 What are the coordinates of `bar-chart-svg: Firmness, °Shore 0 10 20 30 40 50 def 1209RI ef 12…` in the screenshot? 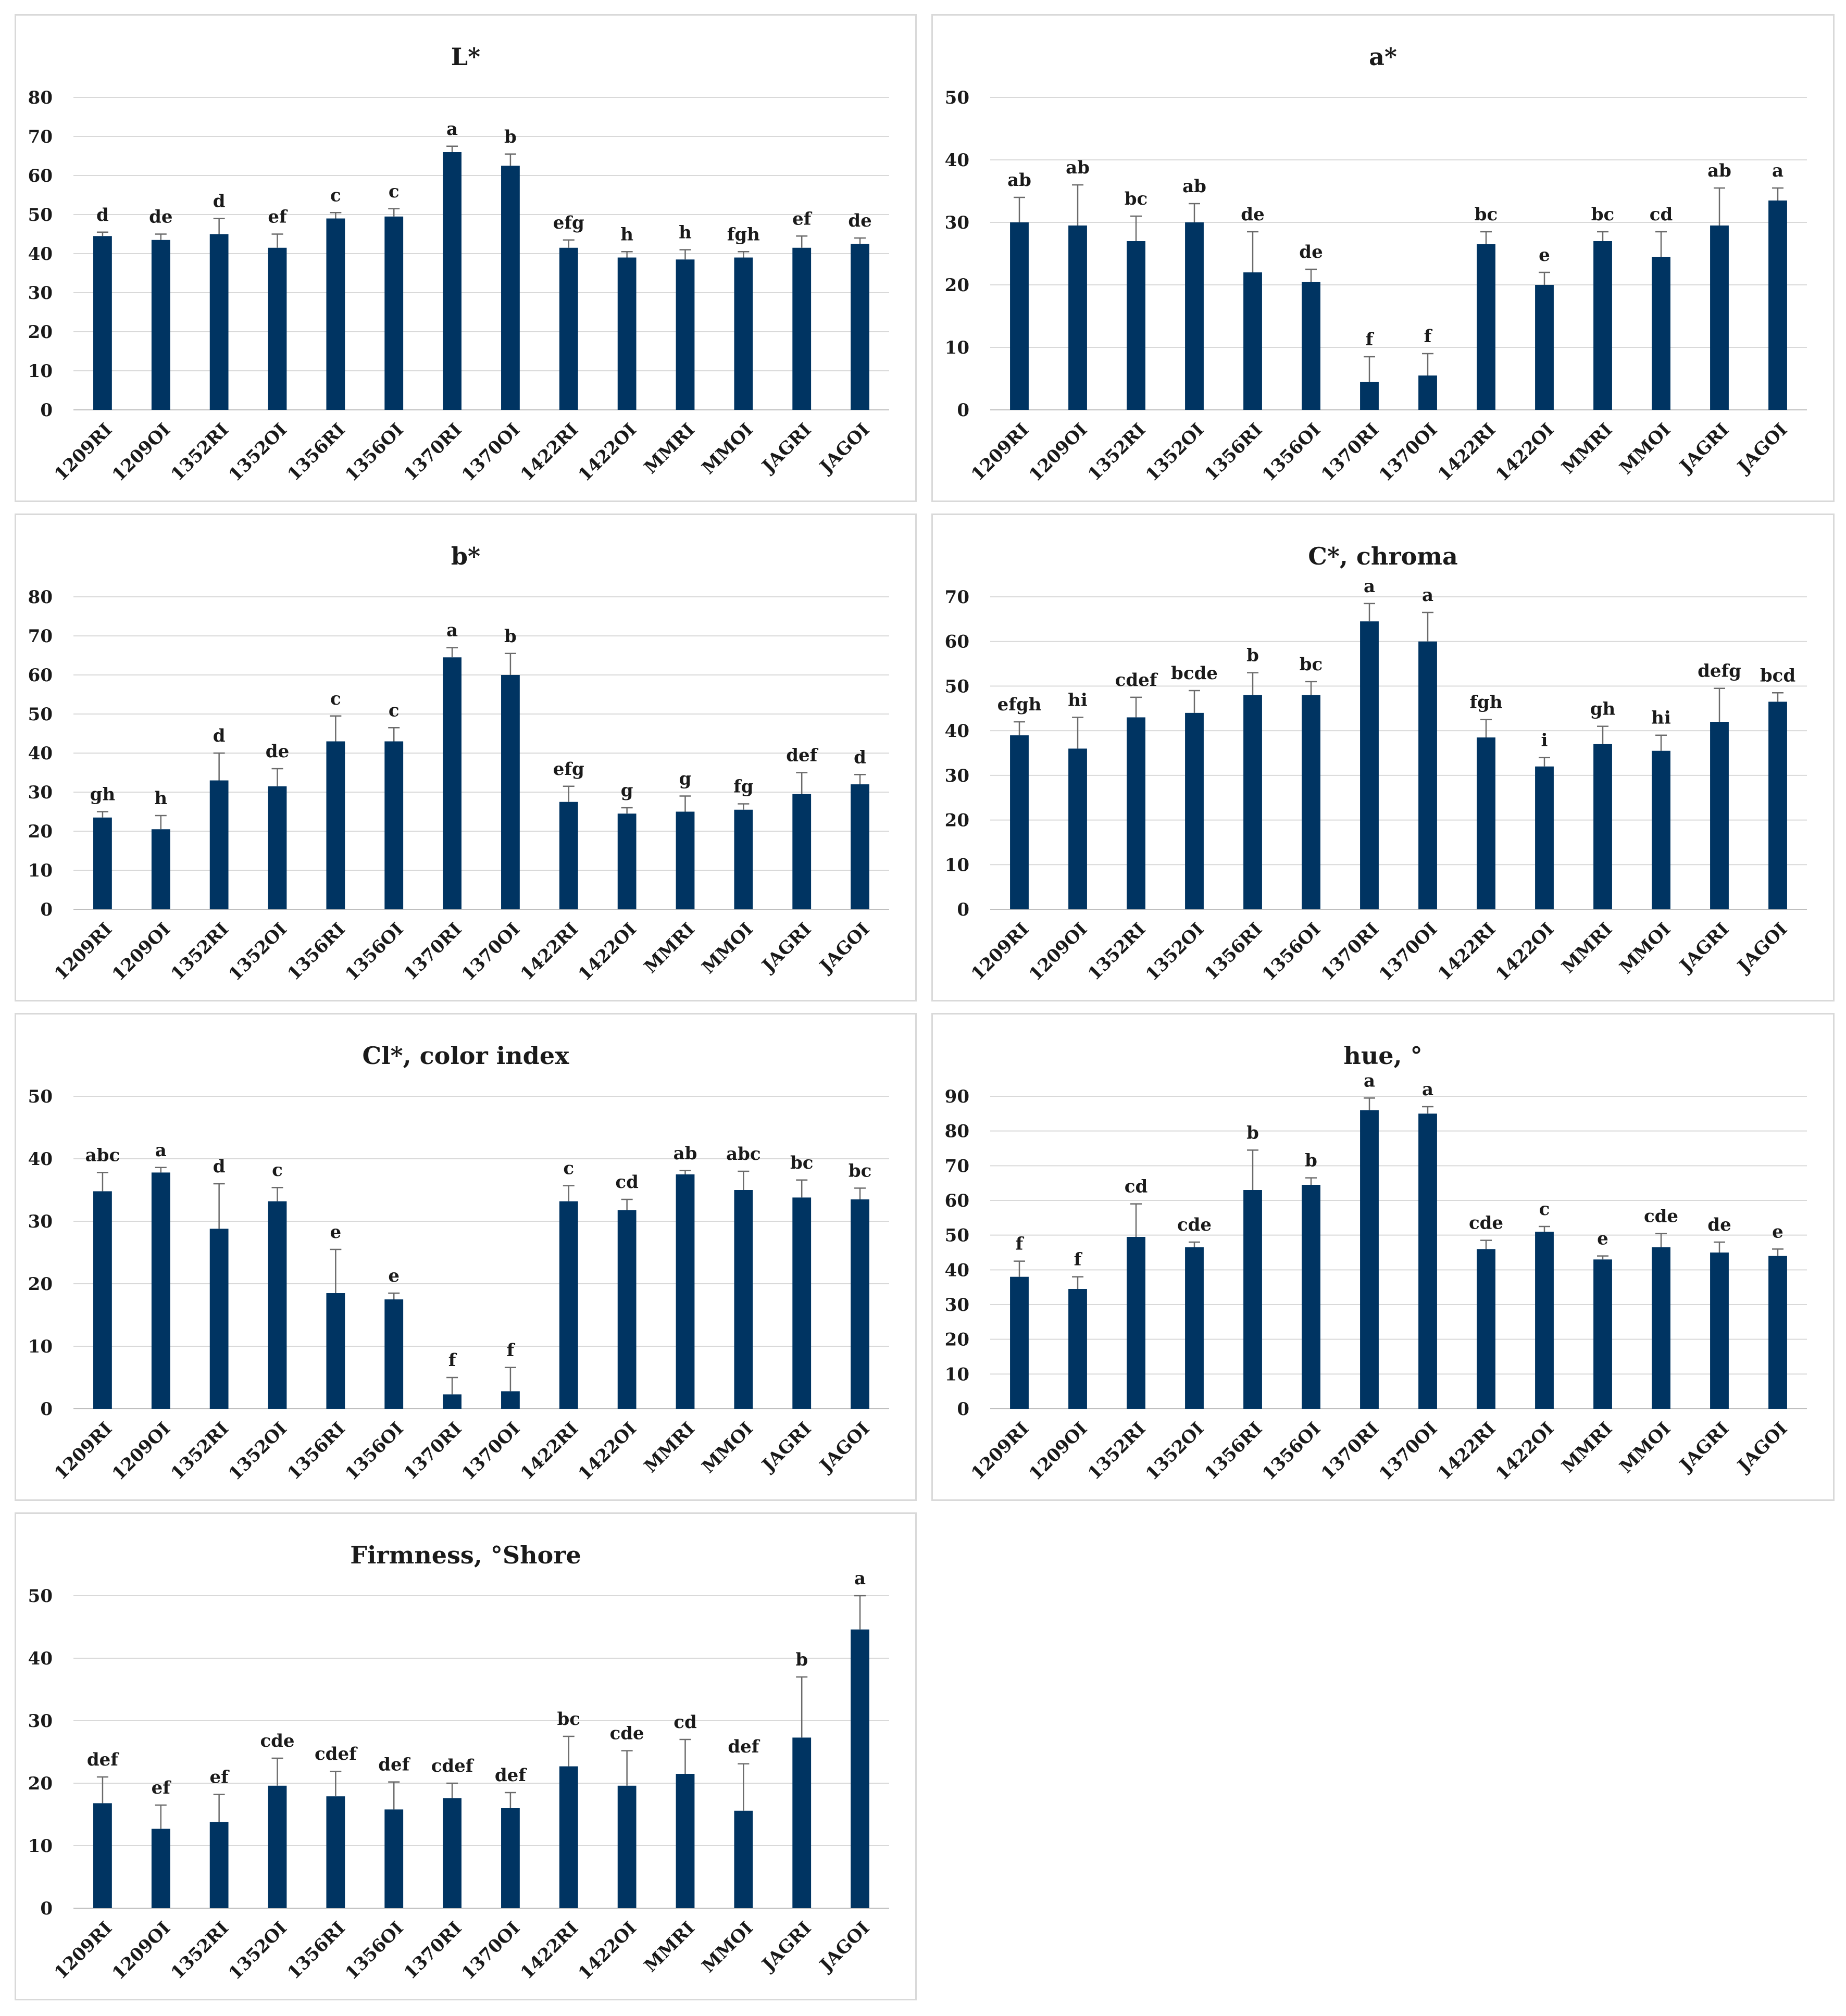 It's located at (458, 1762).